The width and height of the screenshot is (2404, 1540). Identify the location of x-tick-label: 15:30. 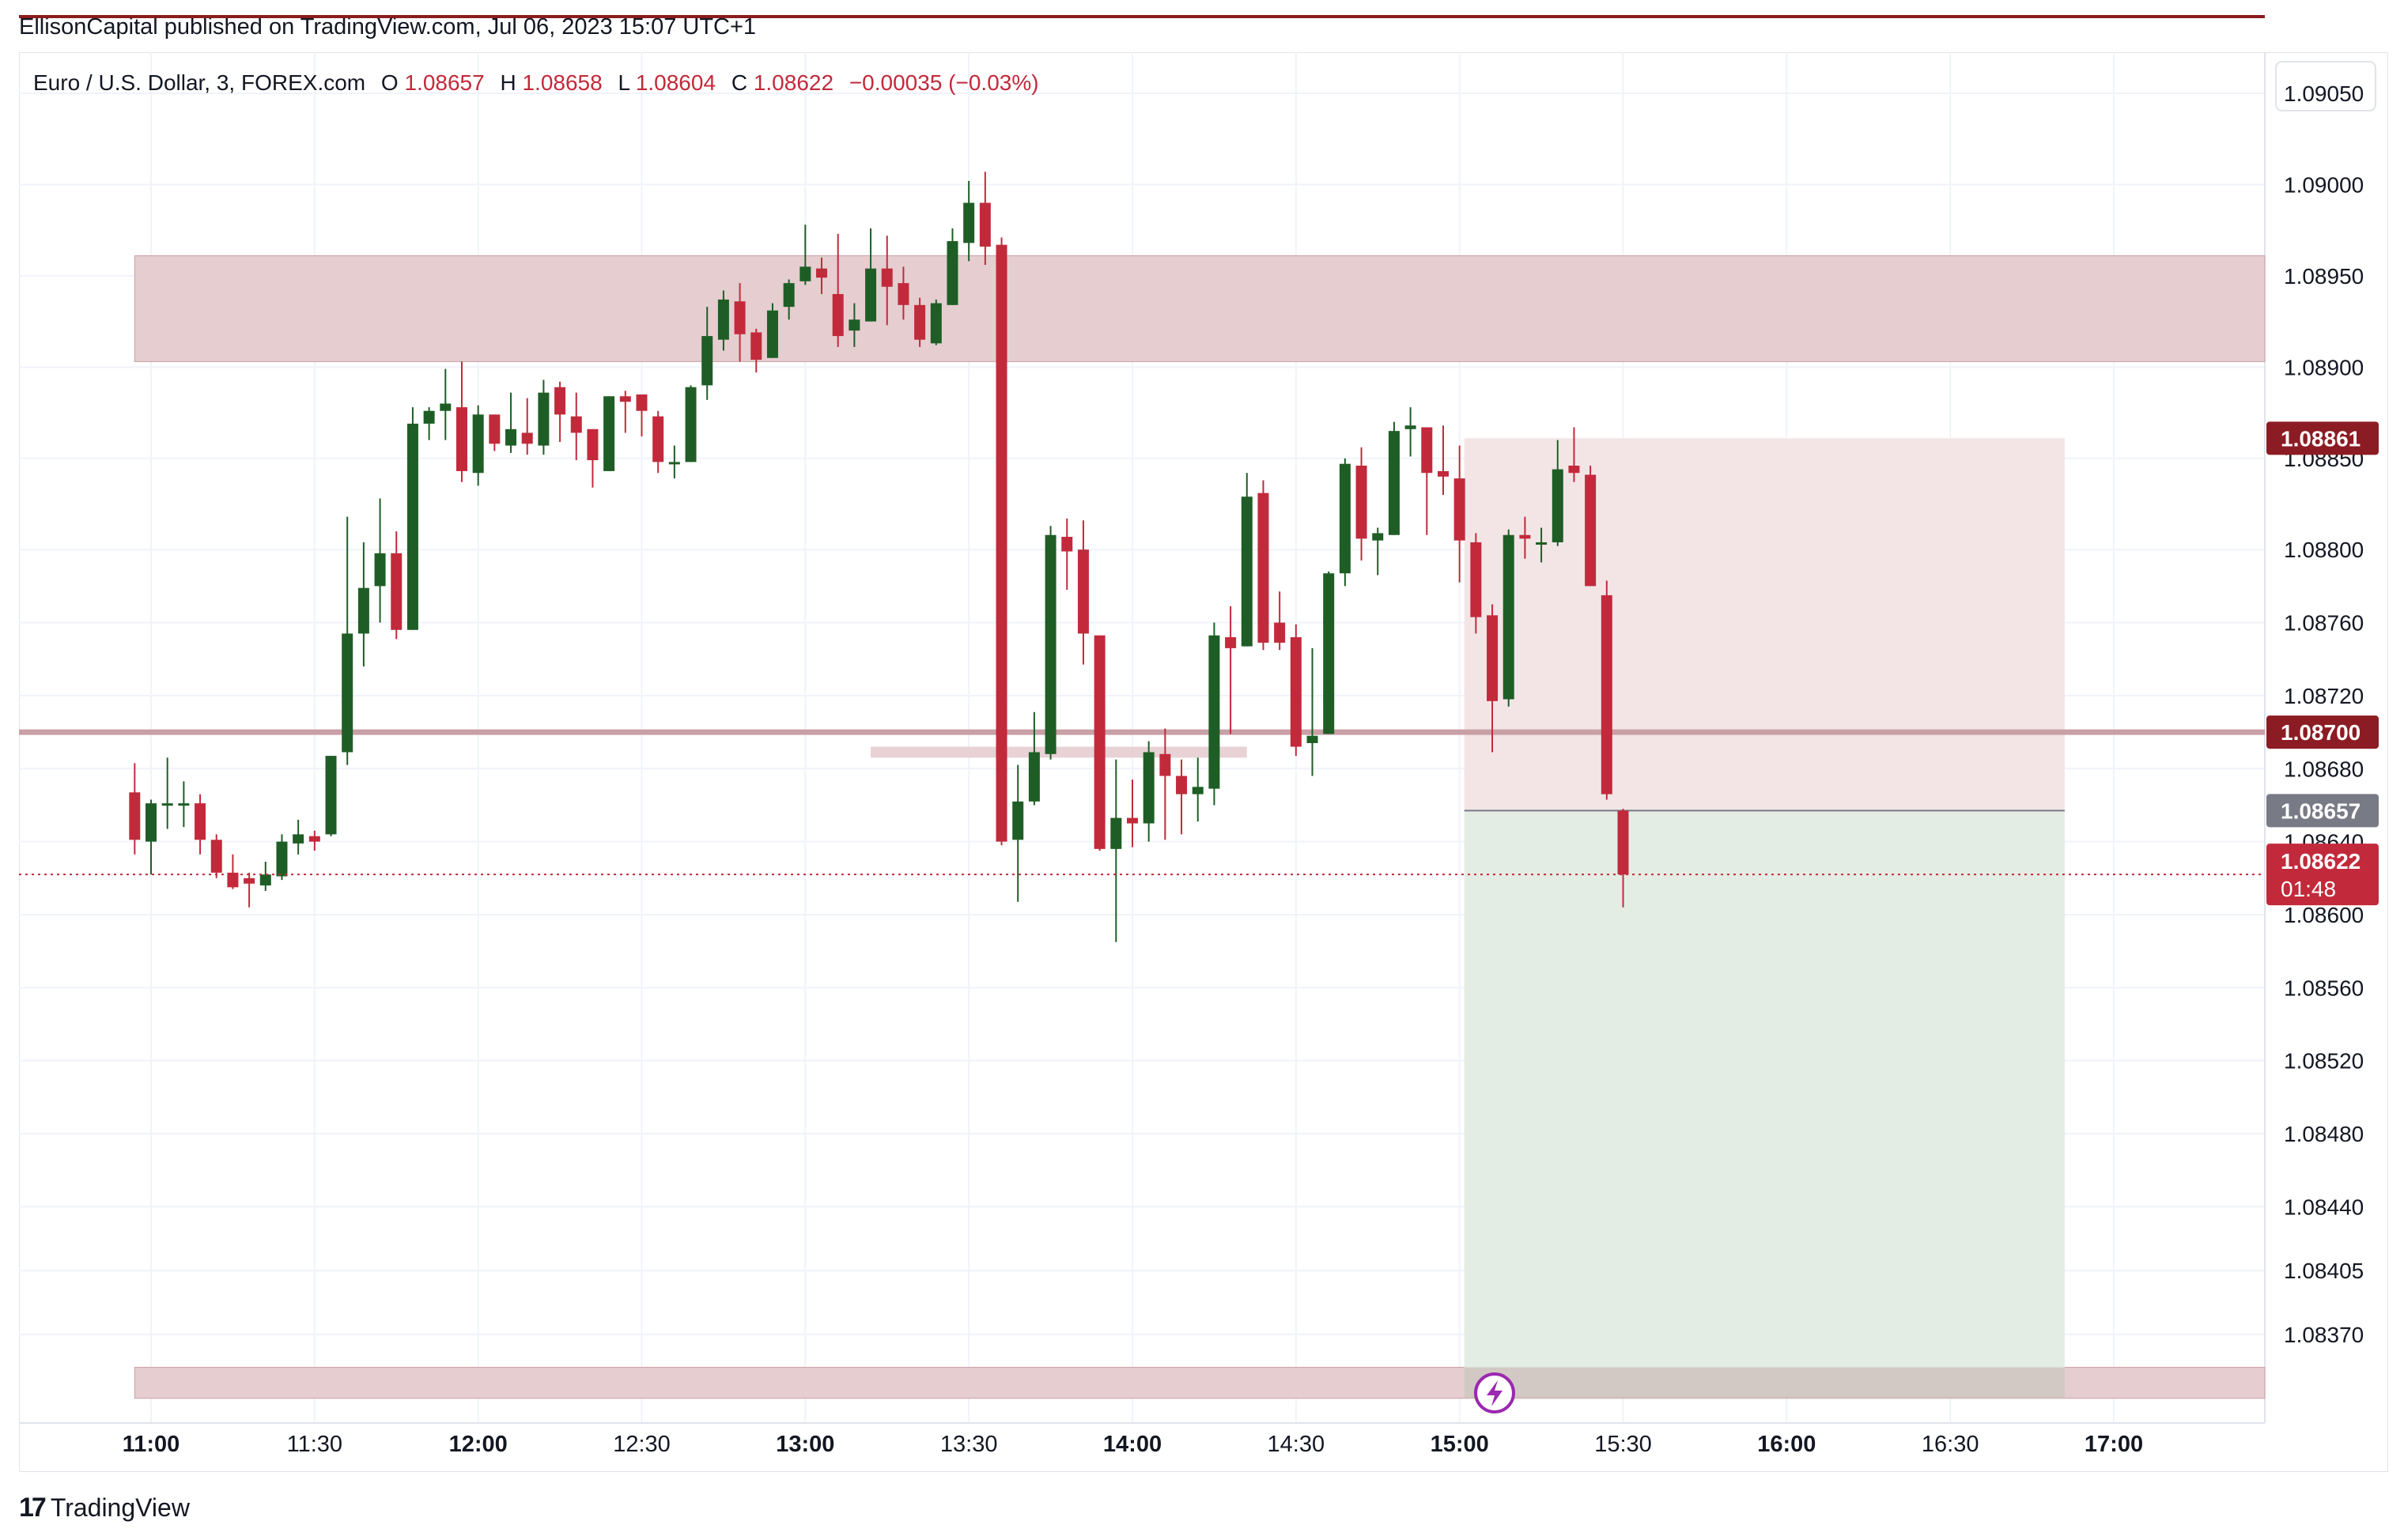
(1623, 1445).